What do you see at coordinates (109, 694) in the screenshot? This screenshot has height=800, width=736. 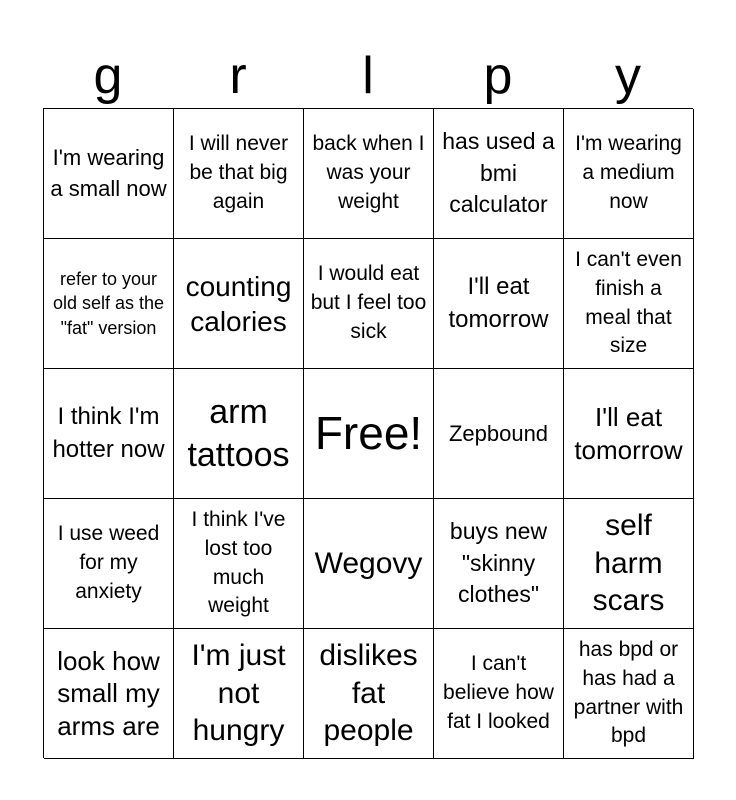 I see `bingo-cell: look how small my arms are` at bounding box center [109, 694].